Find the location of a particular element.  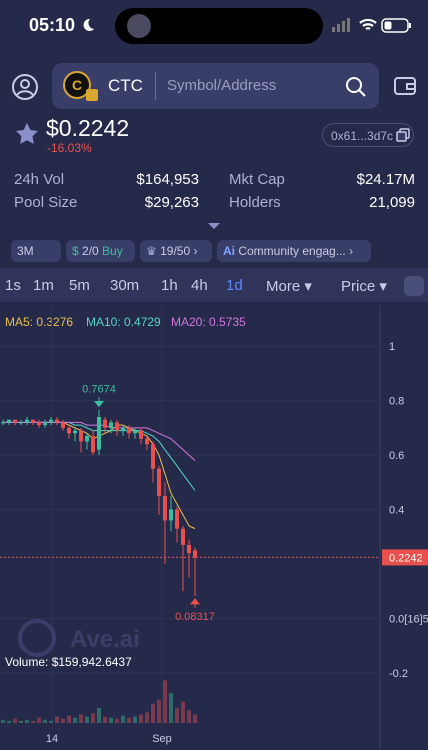

search-icon is located at coordinates (356, 87).